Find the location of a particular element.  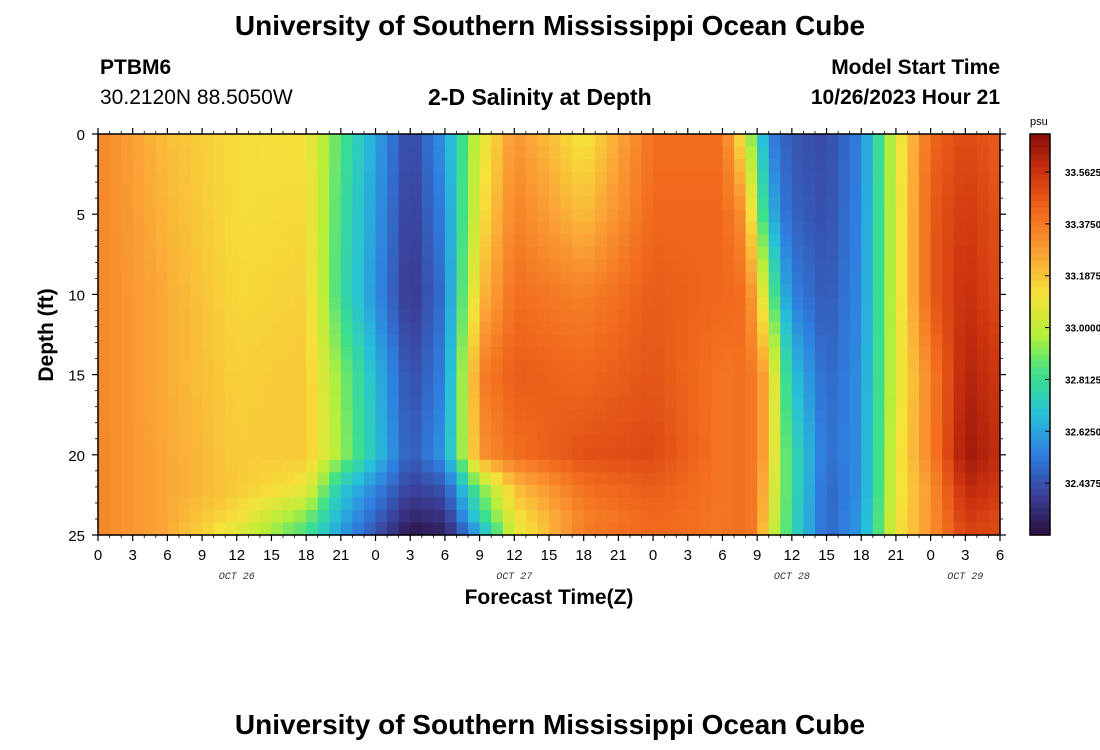

colorbar-tick-label: 33.0000 is located at coordinates (1082, 329).